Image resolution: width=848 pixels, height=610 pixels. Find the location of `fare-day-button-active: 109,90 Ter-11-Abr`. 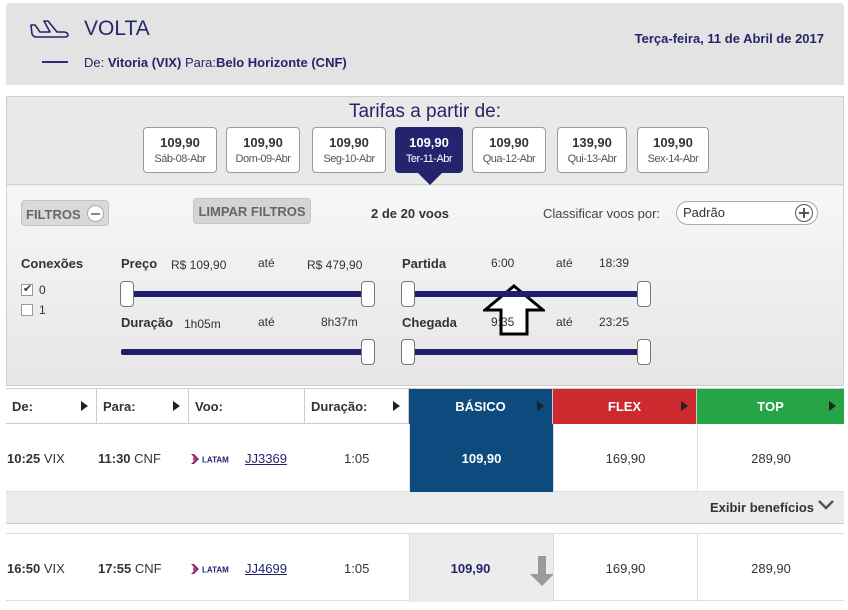

fare-day-button-active: 109,90 Ter-11-Abr is located at coordinates (429, 150).